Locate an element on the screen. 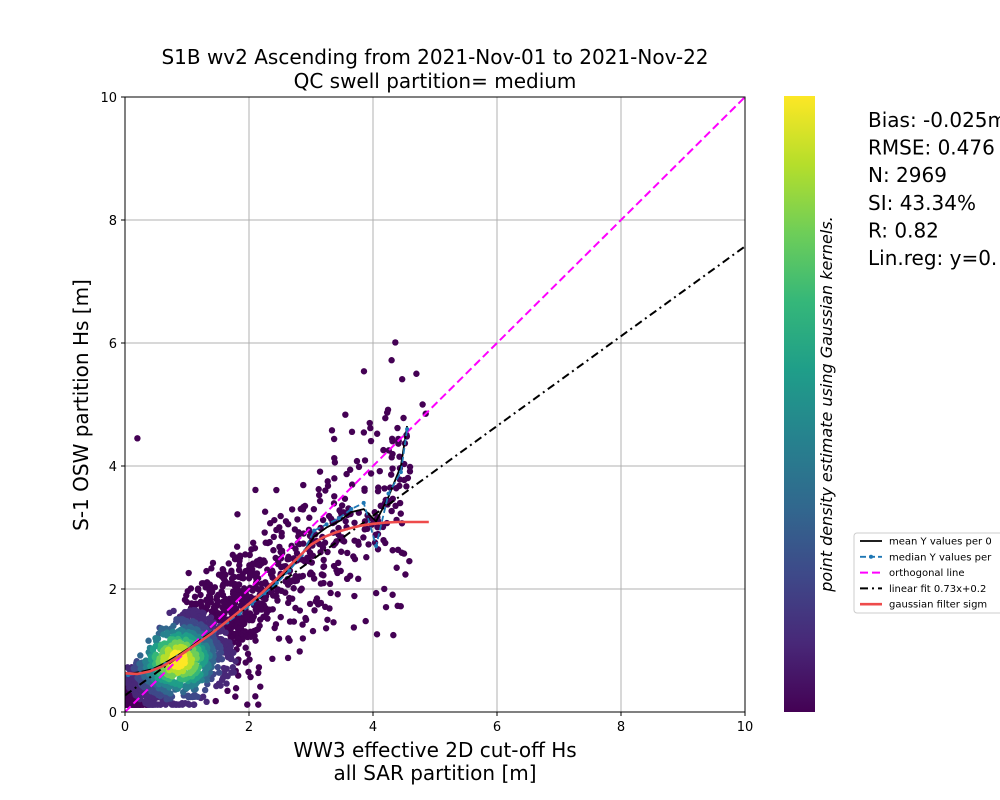 The image size is (1000, 800). stat-line: RMSE: 0.476 is located at coordinates (931, 148).